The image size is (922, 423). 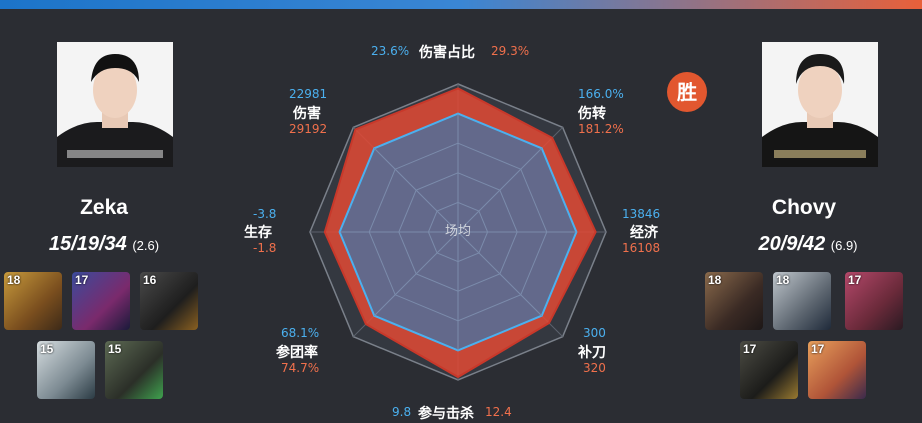 What do you see at coordinates (641, 214) in the screenshot?
I see `axis-2-blue: 13846` at bounding box center [641, 214].